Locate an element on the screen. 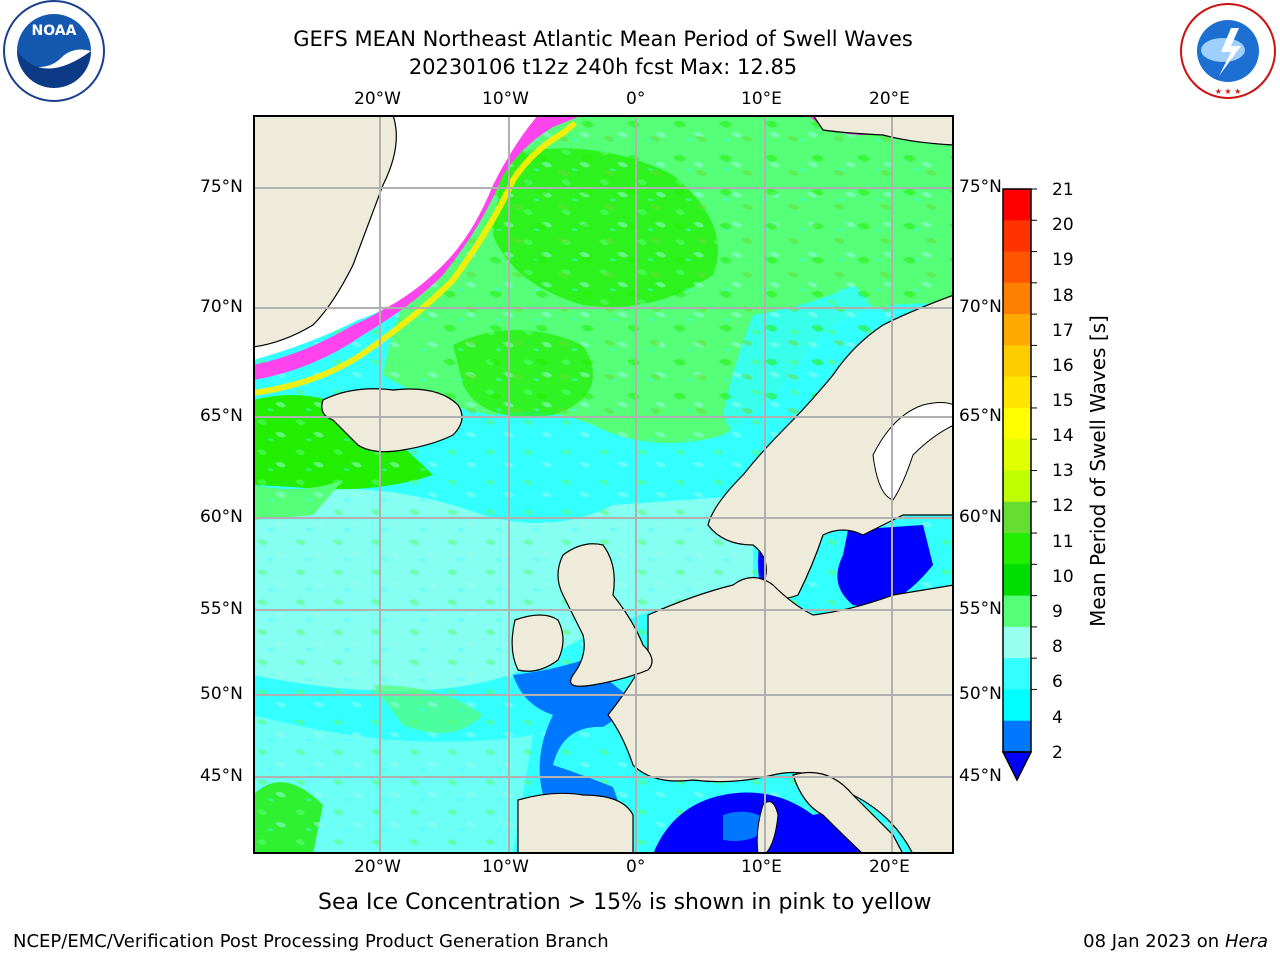 Image resolution: width=1280 pixels, height=960 pixels. colorbar-label: 17 is located at coordinates (1063, 331).